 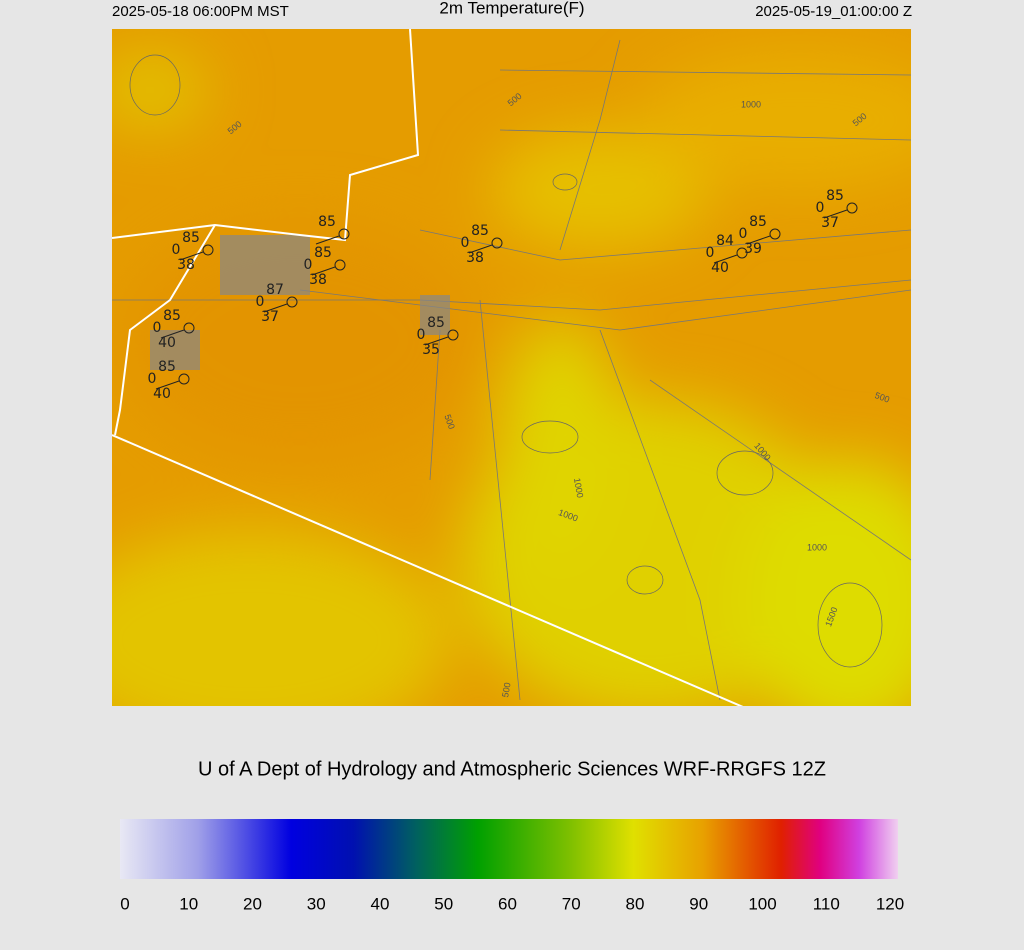 What do you see at coordinates (300, 302) in the screenshot?
I see `urban-areas` at bounding box center [300, 302].